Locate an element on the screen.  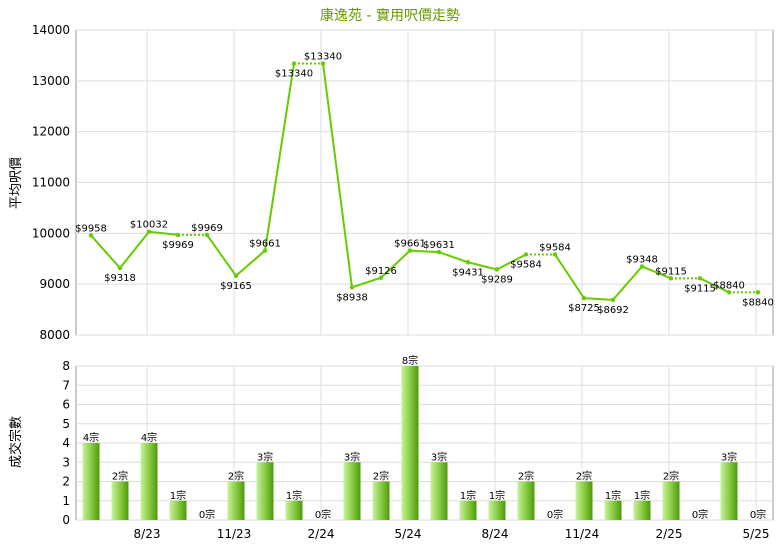
volume-bar-label: 4宗 is located at coordinates (91, 437).